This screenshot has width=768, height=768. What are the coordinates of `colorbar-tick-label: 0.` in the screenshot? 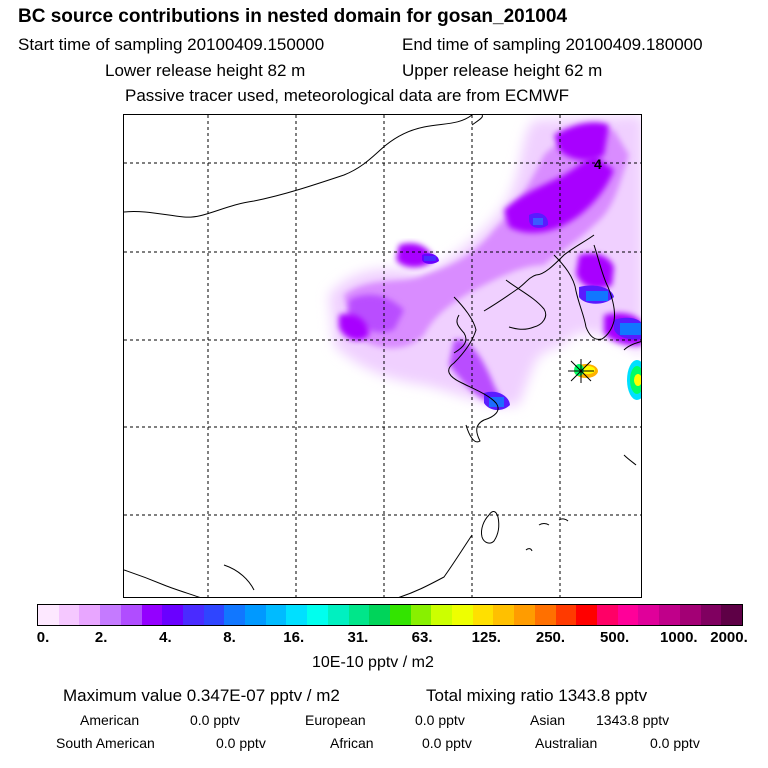 It's located at (43, 637).